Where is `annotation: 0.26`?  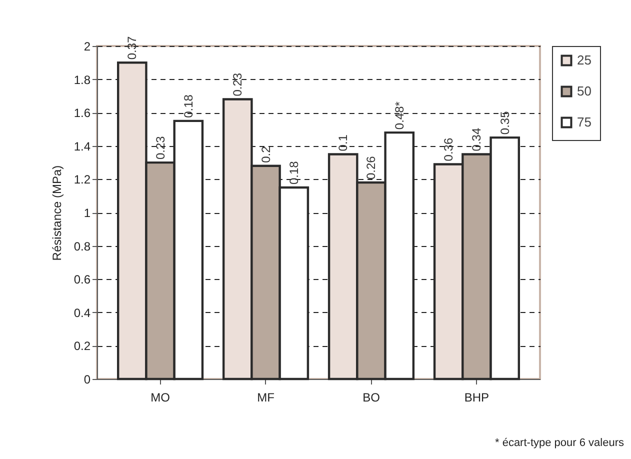
annotation: 0.26 is located at coordinates (371, 168).